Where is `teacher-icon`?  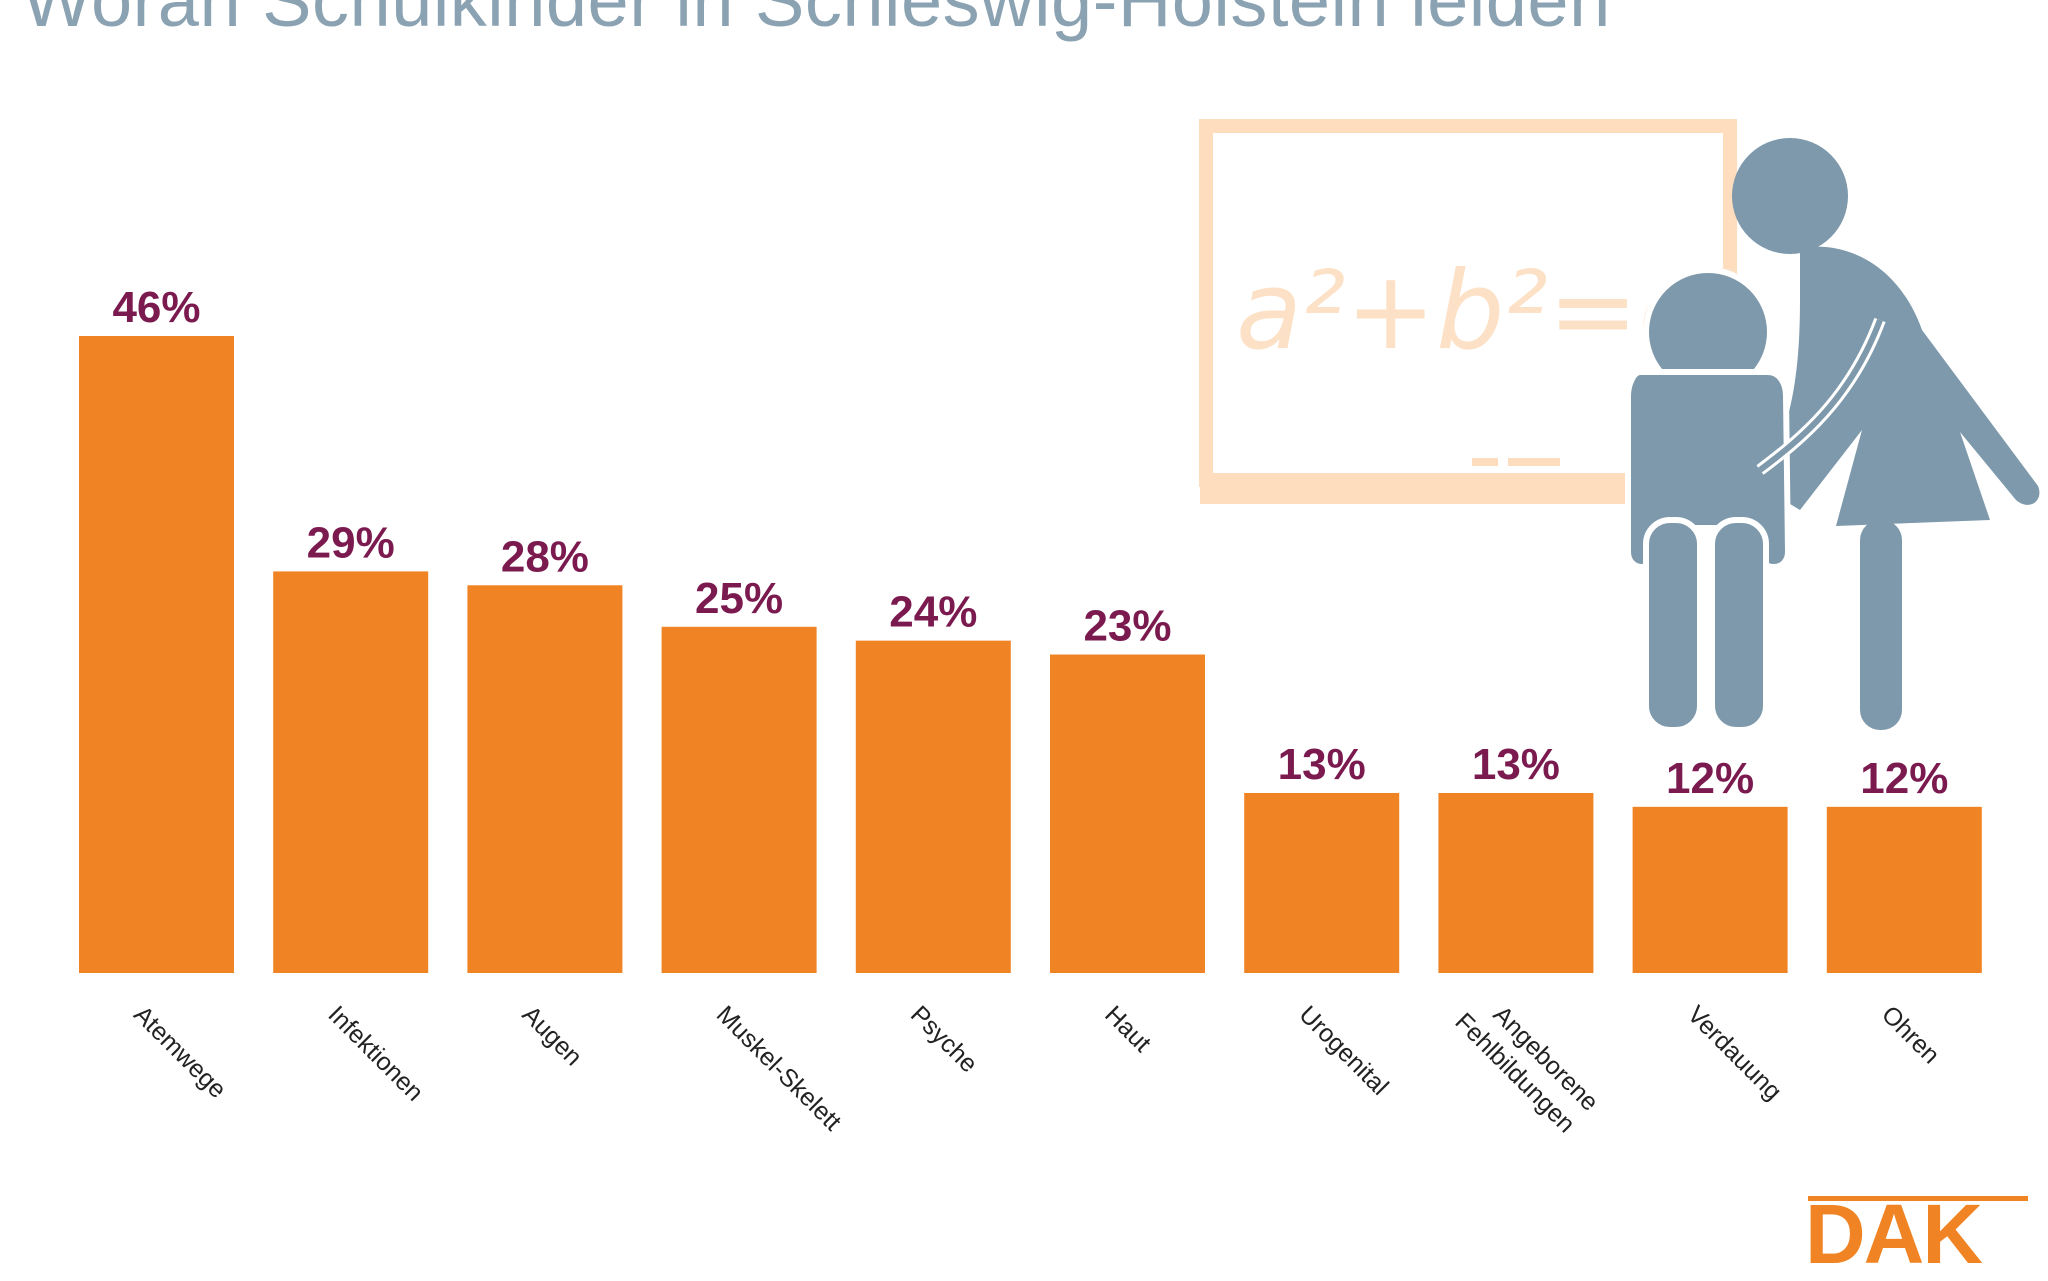 teacher-icon is located at coordinates (1886, 434).